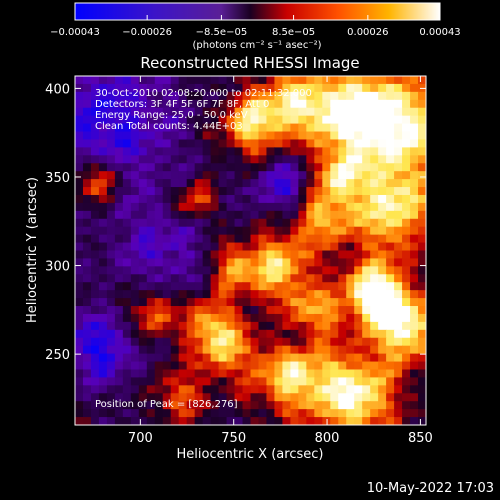  Describe the element at coordinates (182, 104) in the screenshot. I see `annotation-detectors: Detectors: 3F 4F 5F 6F 7F 8F, Att 0` at that location.